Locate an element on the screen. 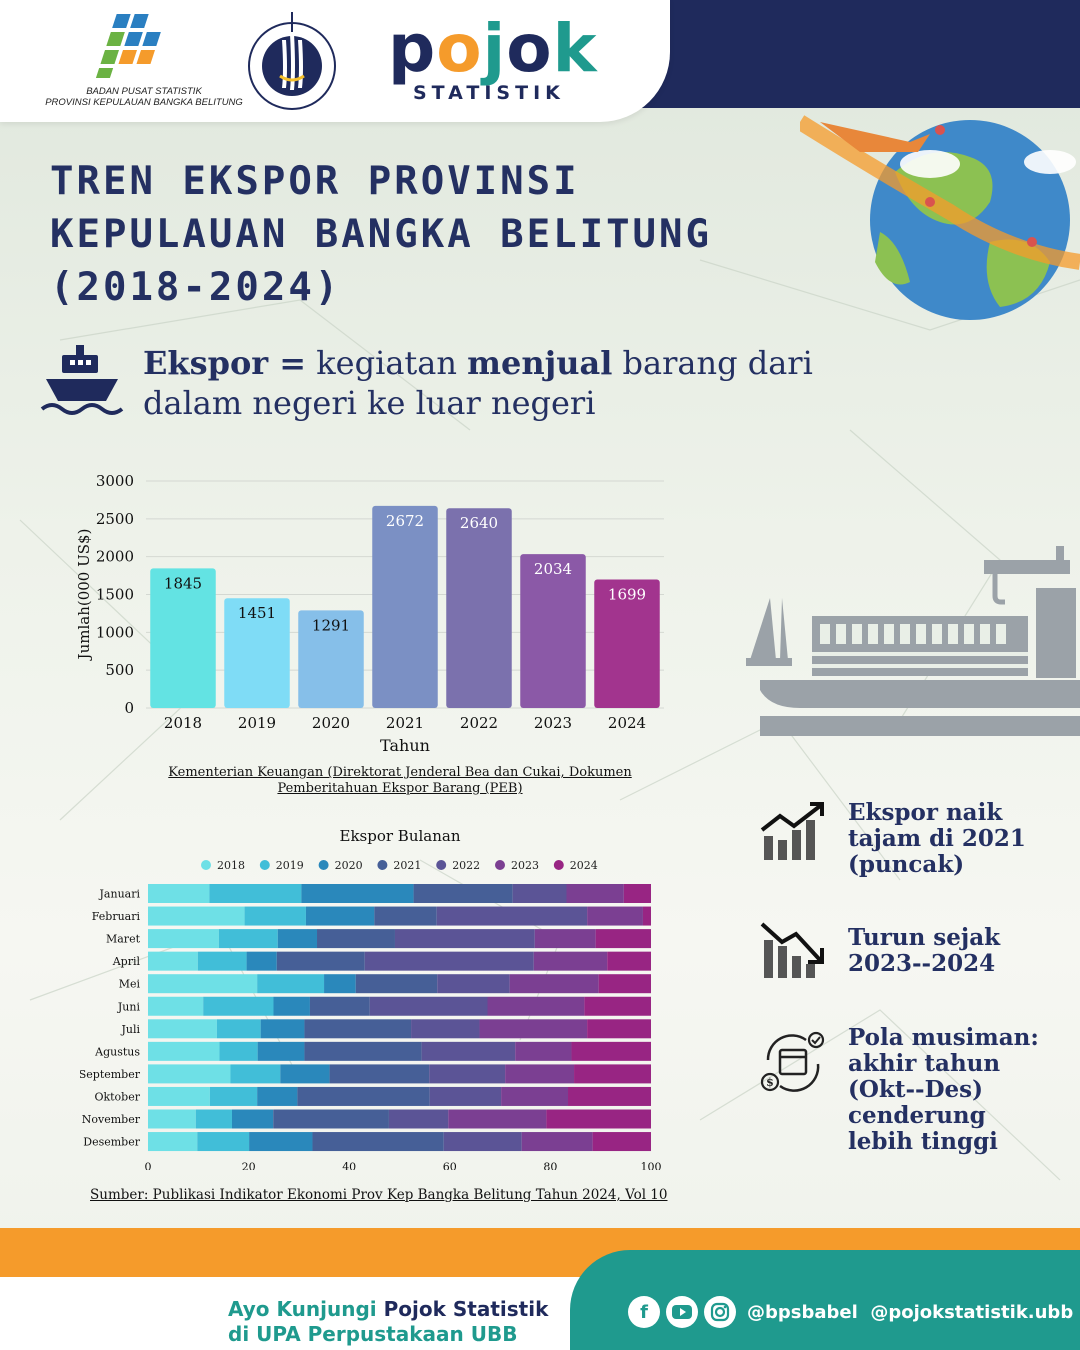 Image resolution: width=1080 pixels, height=1350 pixels. chart2-x-tick: 100 is located at coordinates (651, 1165).